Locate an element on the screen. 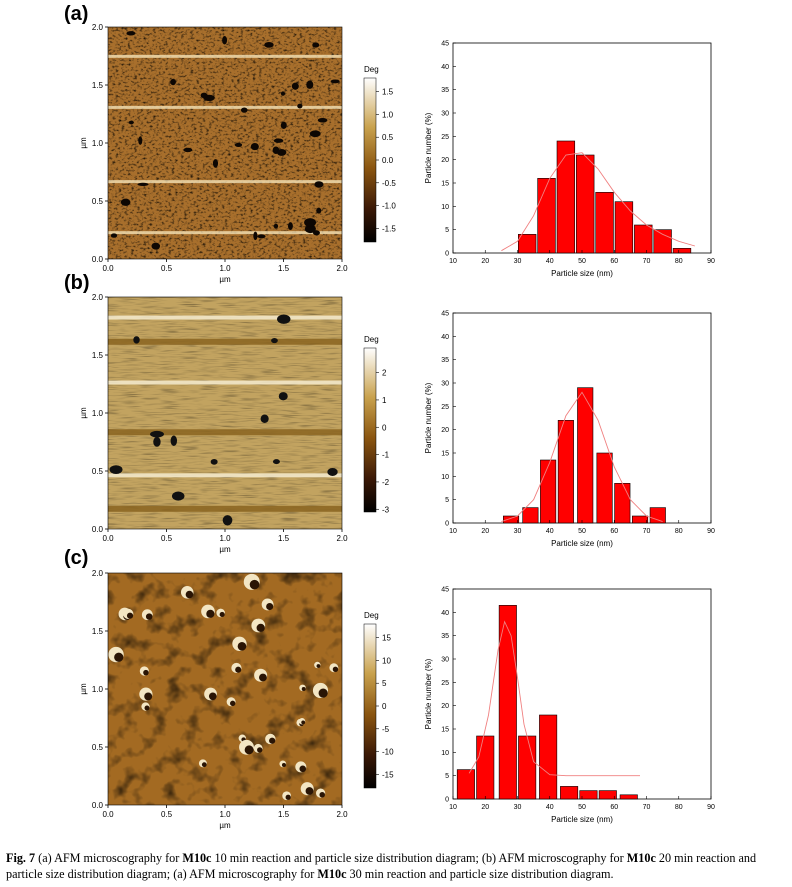 Image resolution: width=792 pixels, height=887 pixels. chart-frame is located at coordinates (582, 694).